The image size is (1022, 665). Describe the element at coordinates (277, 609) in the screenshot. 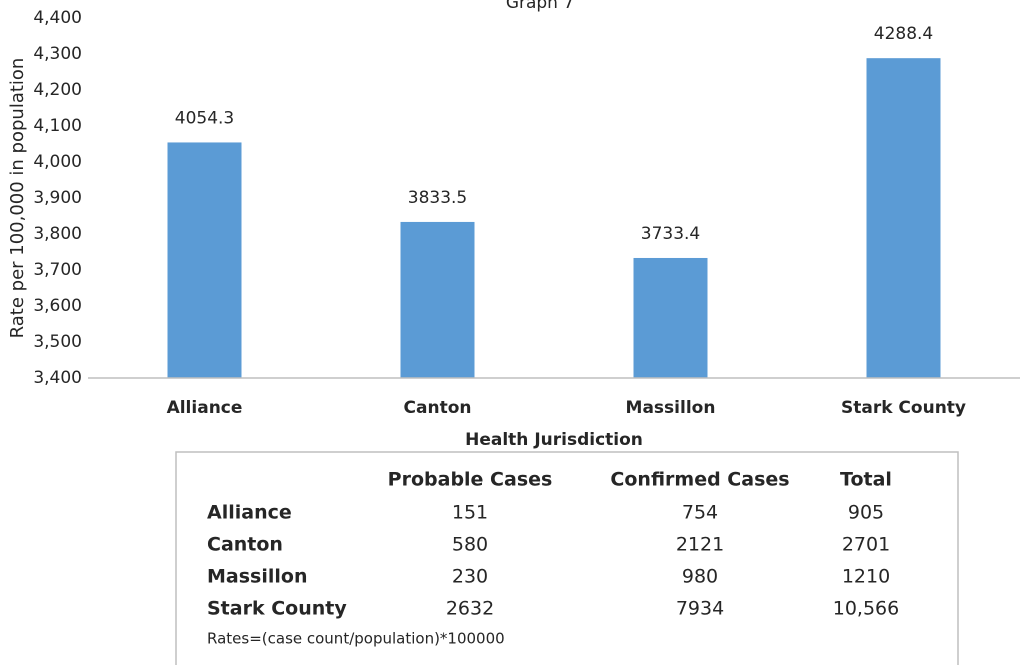

I see `row-label: Stark County` at that location.